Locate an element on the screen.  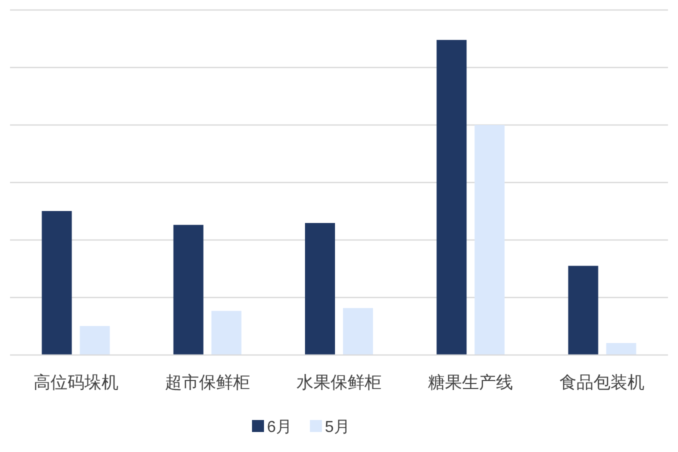
x-tick-label: 食品包装机 is located at coordinates (602, 382).